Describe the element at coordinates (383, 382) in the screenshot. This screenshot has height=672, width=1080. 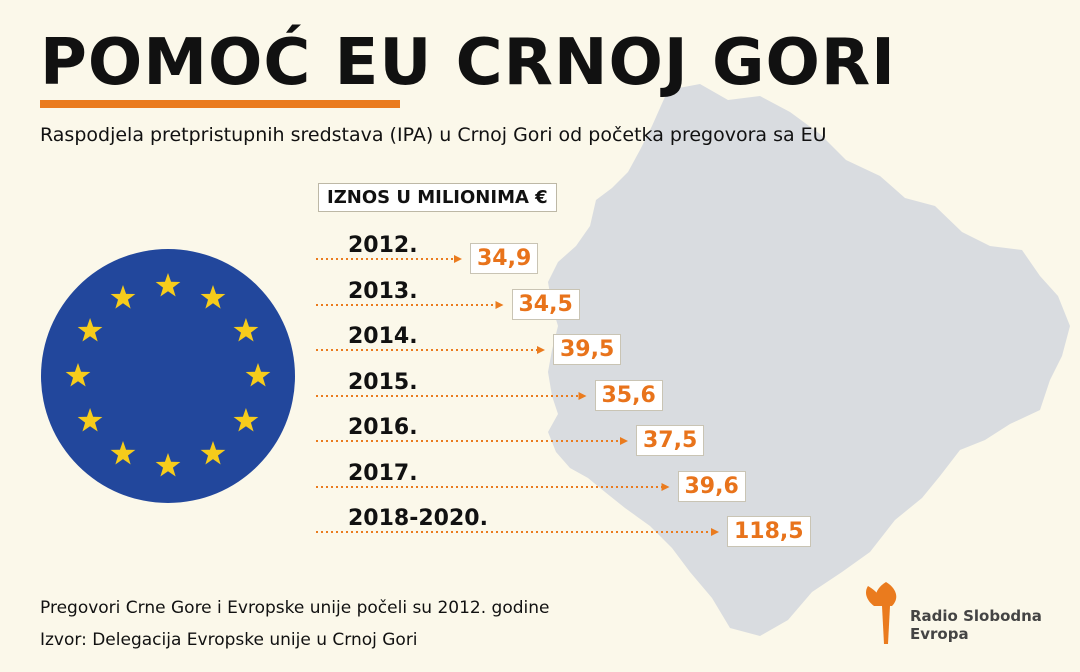
I see `year-label: 2015.` at that location.